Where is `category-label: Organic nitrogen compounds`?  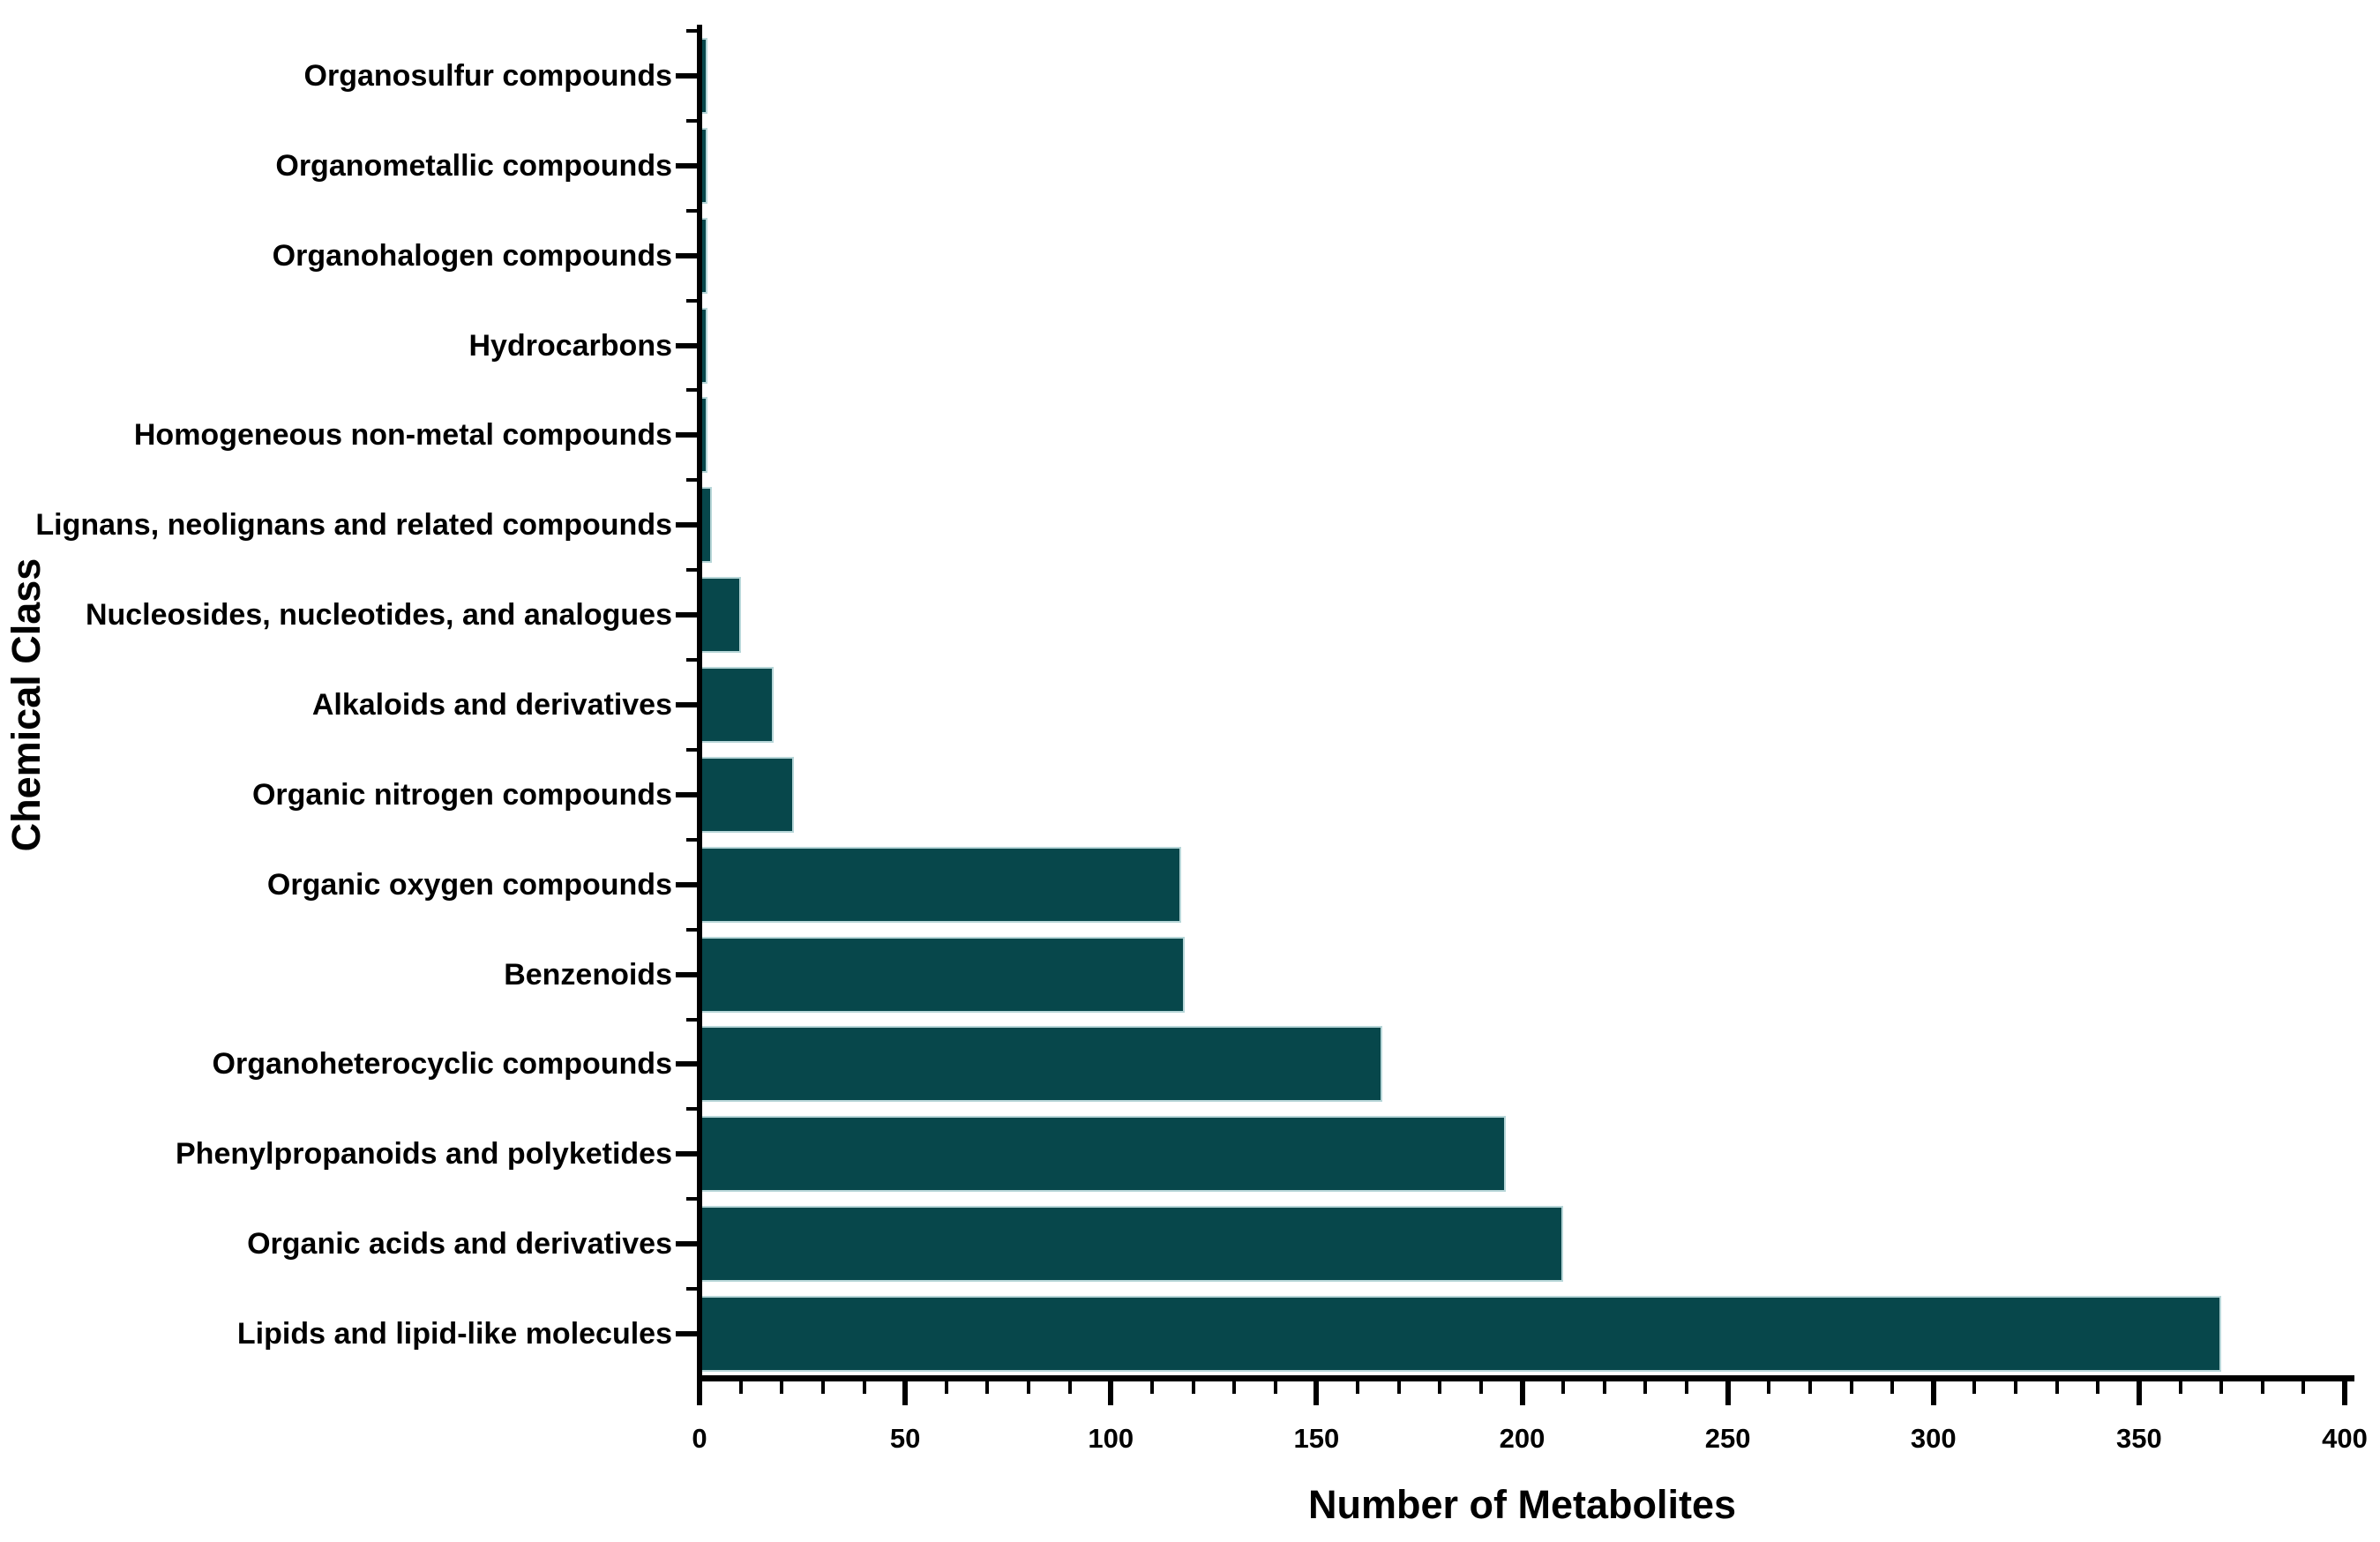
category-label: Organic nitrogen compounds is located at coordinates (462, 794).